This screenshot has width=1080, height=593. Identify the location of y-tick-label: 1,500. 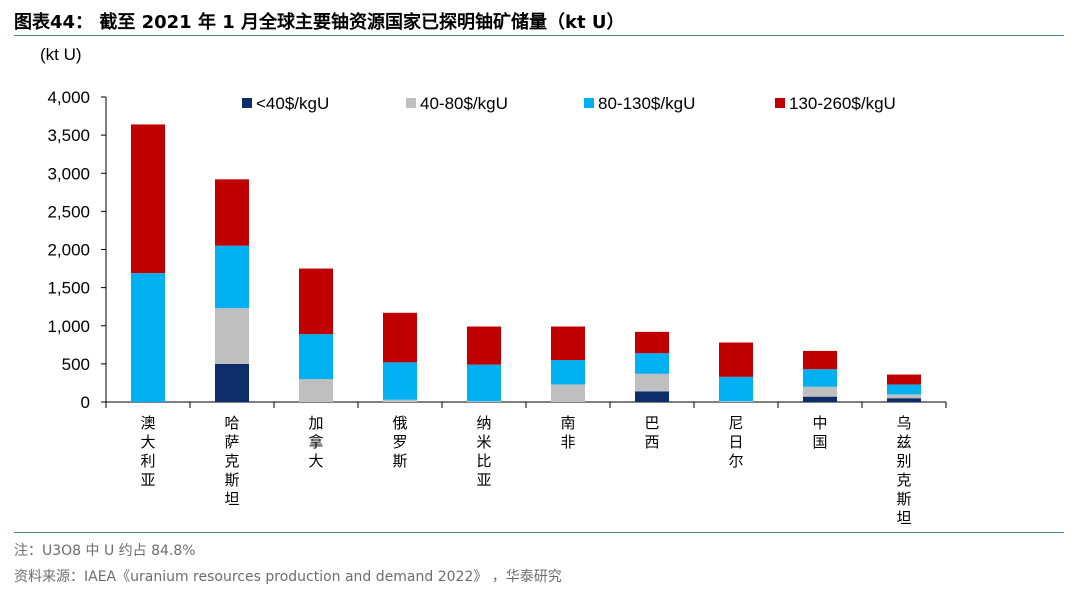
(68, 288).